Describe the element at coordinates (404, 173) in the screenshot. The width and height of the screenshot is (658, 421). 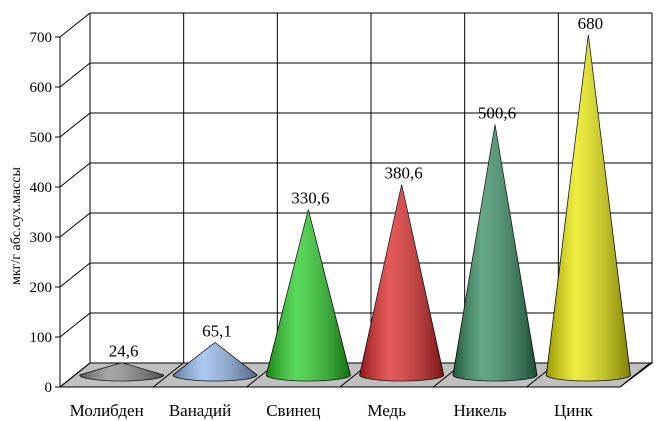
I see `data-label: 380,6` at that location.